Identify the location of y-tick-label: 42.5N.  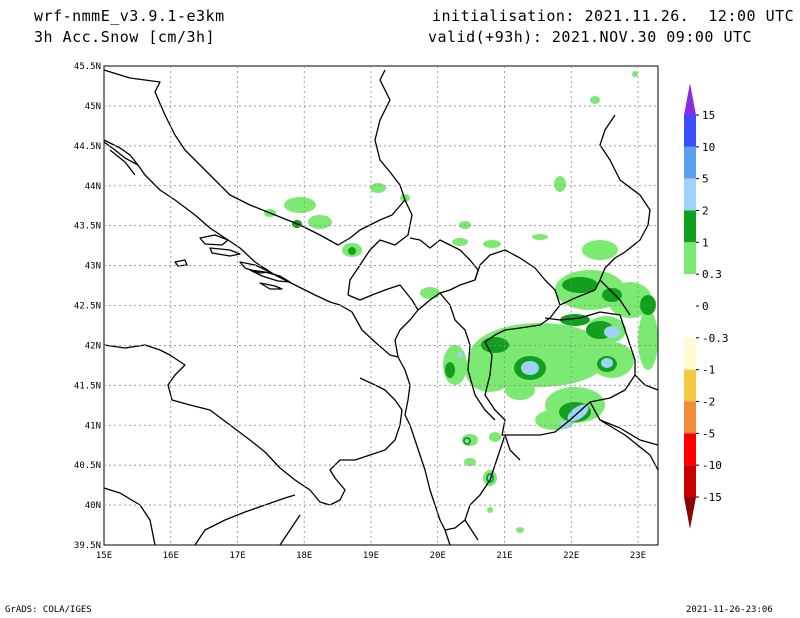
(87, 307).